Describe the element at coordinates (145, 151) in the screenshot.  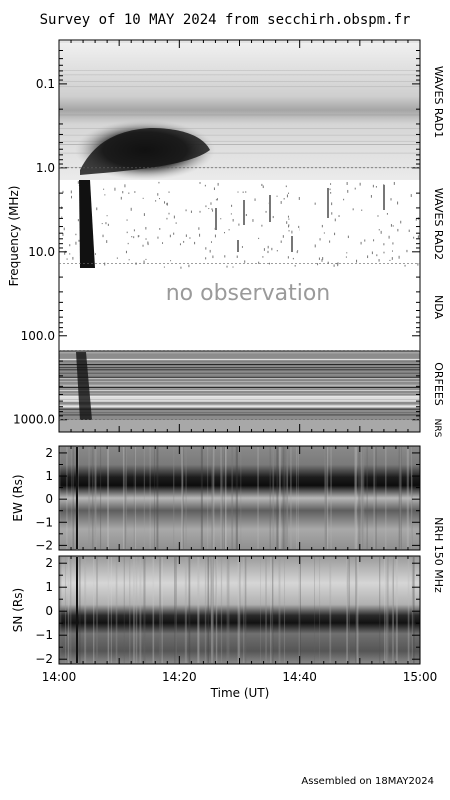
I see `burst-core` at that location.